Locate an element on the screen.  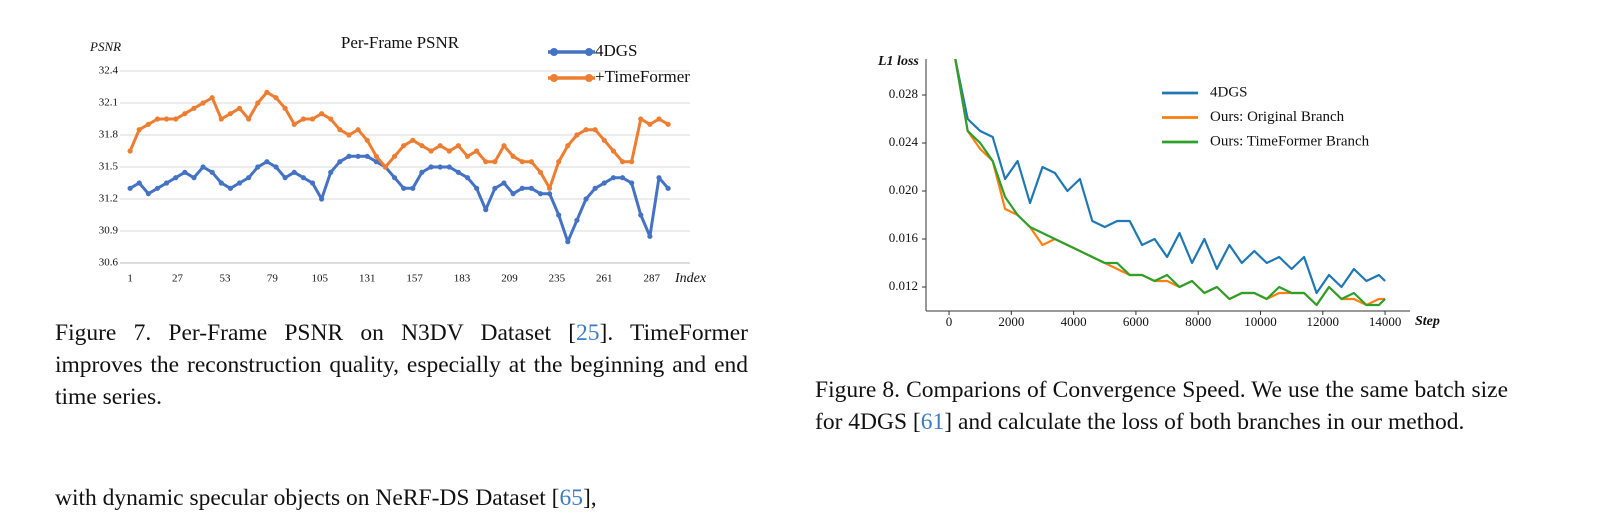
citation: 65 is located at coordinates (571, 498).